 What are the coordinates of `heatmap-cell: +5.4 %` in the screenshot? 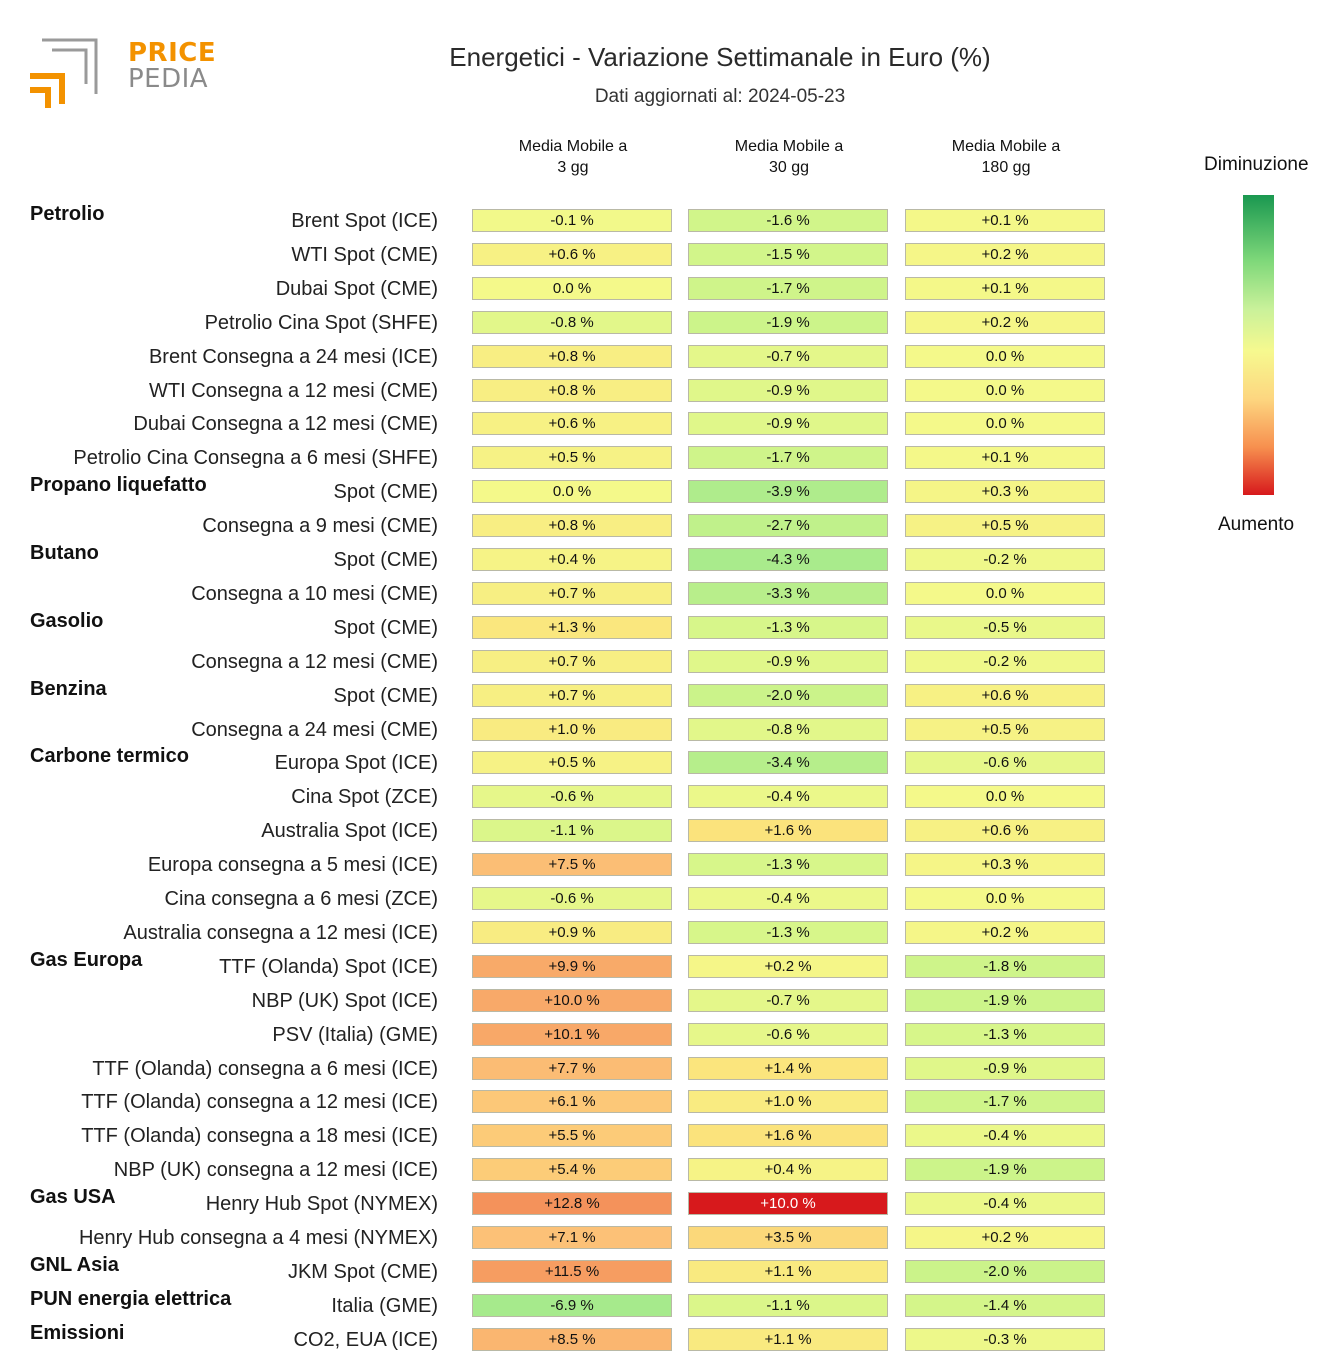 It's located at (572, 1170).